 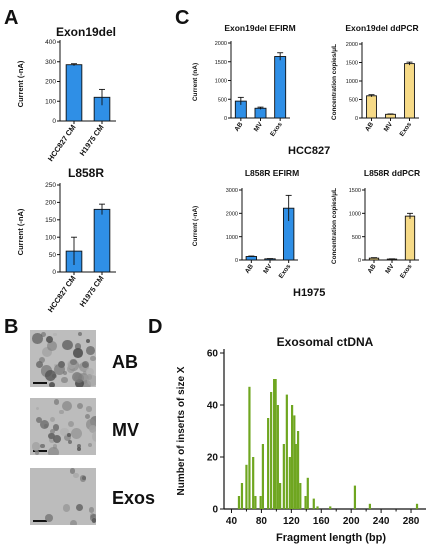 What do you see at coordinates (309, 293) in the screenshot?
I see `section-label-h1975: H1975` at bounding box center [309, 293].